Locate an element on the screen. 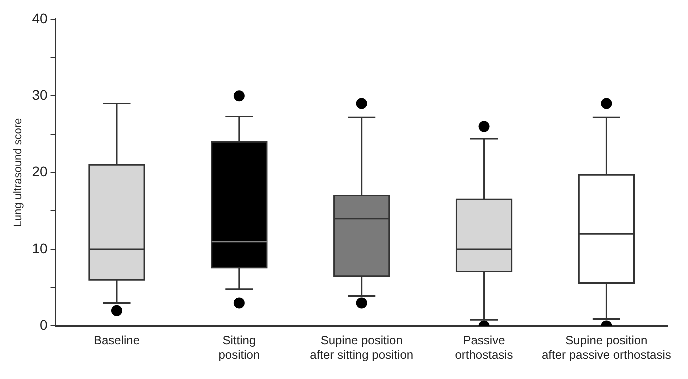 This screenshot has height=379, width=688. y-tick-label: 30 is located at coordinates (40, 94).